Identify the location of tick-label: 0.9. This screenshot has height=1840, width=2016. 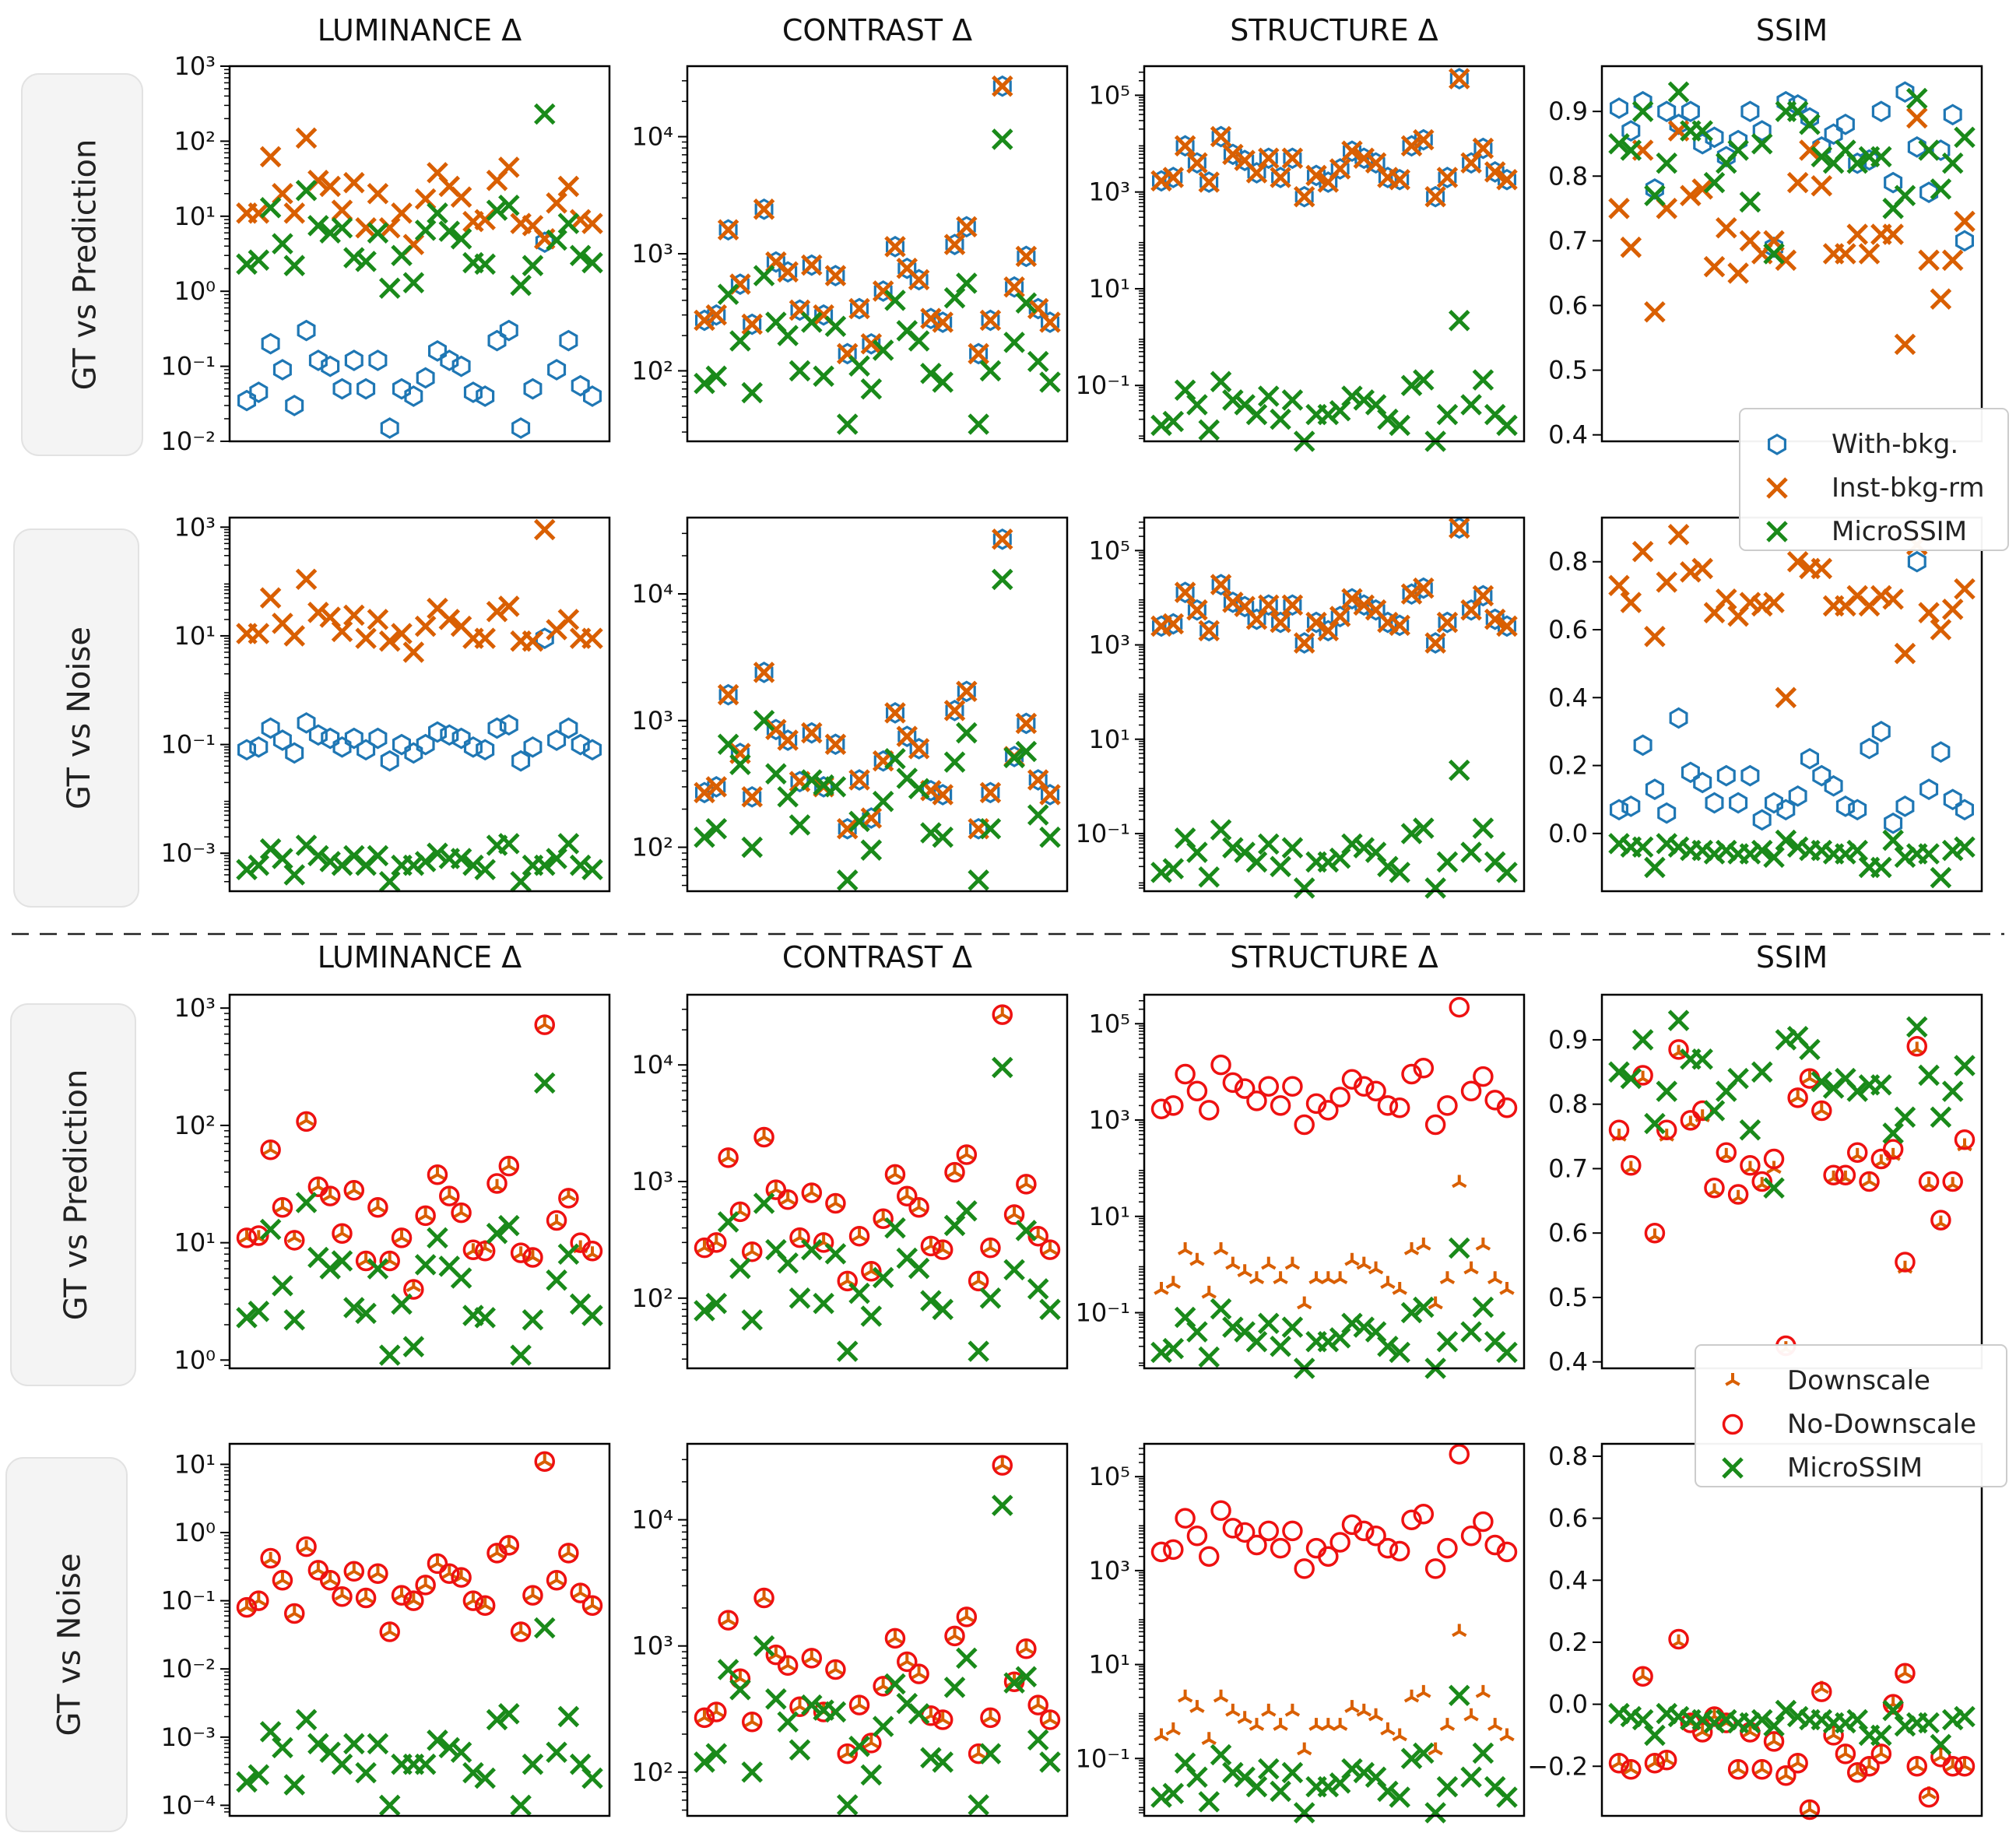
(1568, 111).